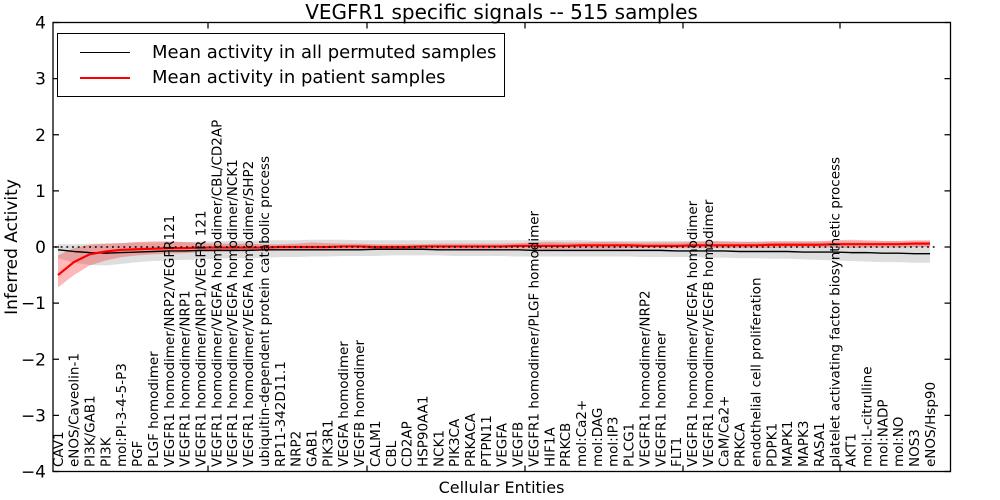 The height and width of the screenshot is (500, 1000). What do you see at coordinates (376, 444) in the screenshot?
I see `x-tick-label: CALM1` at bounding box center [376, 444].